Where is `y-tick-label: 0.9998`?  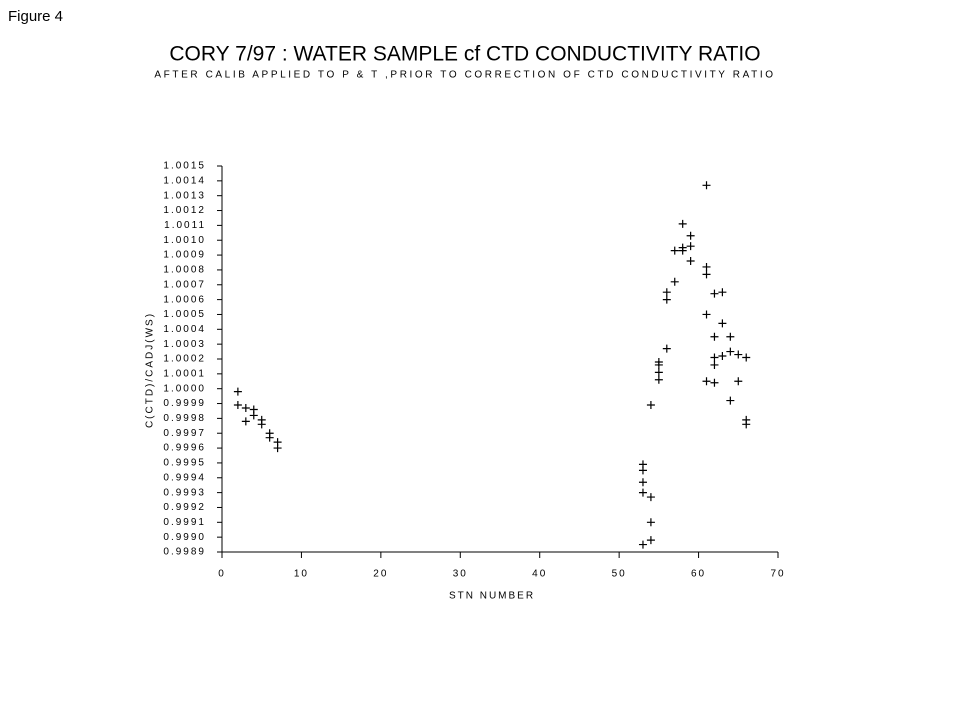 y-tick-label: 0.9998 is located at coordinates (184, 418).